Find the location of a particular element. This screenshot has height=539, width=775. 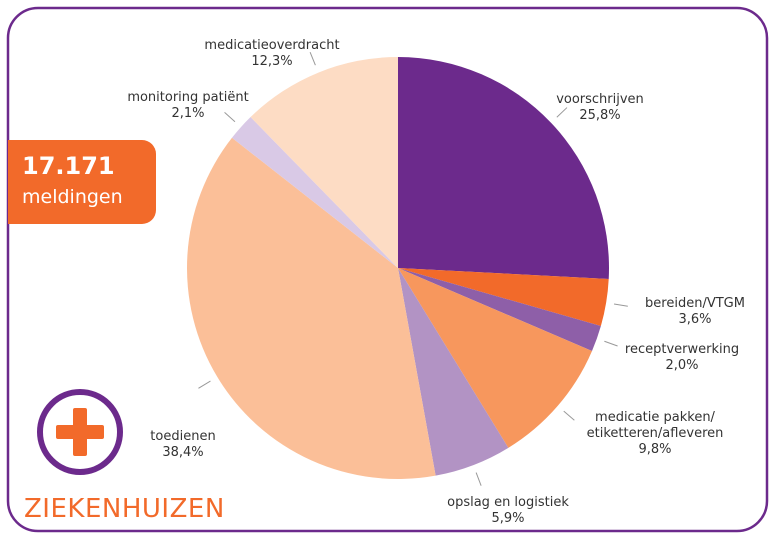

icon-circle is located at coordinates (80, 432).